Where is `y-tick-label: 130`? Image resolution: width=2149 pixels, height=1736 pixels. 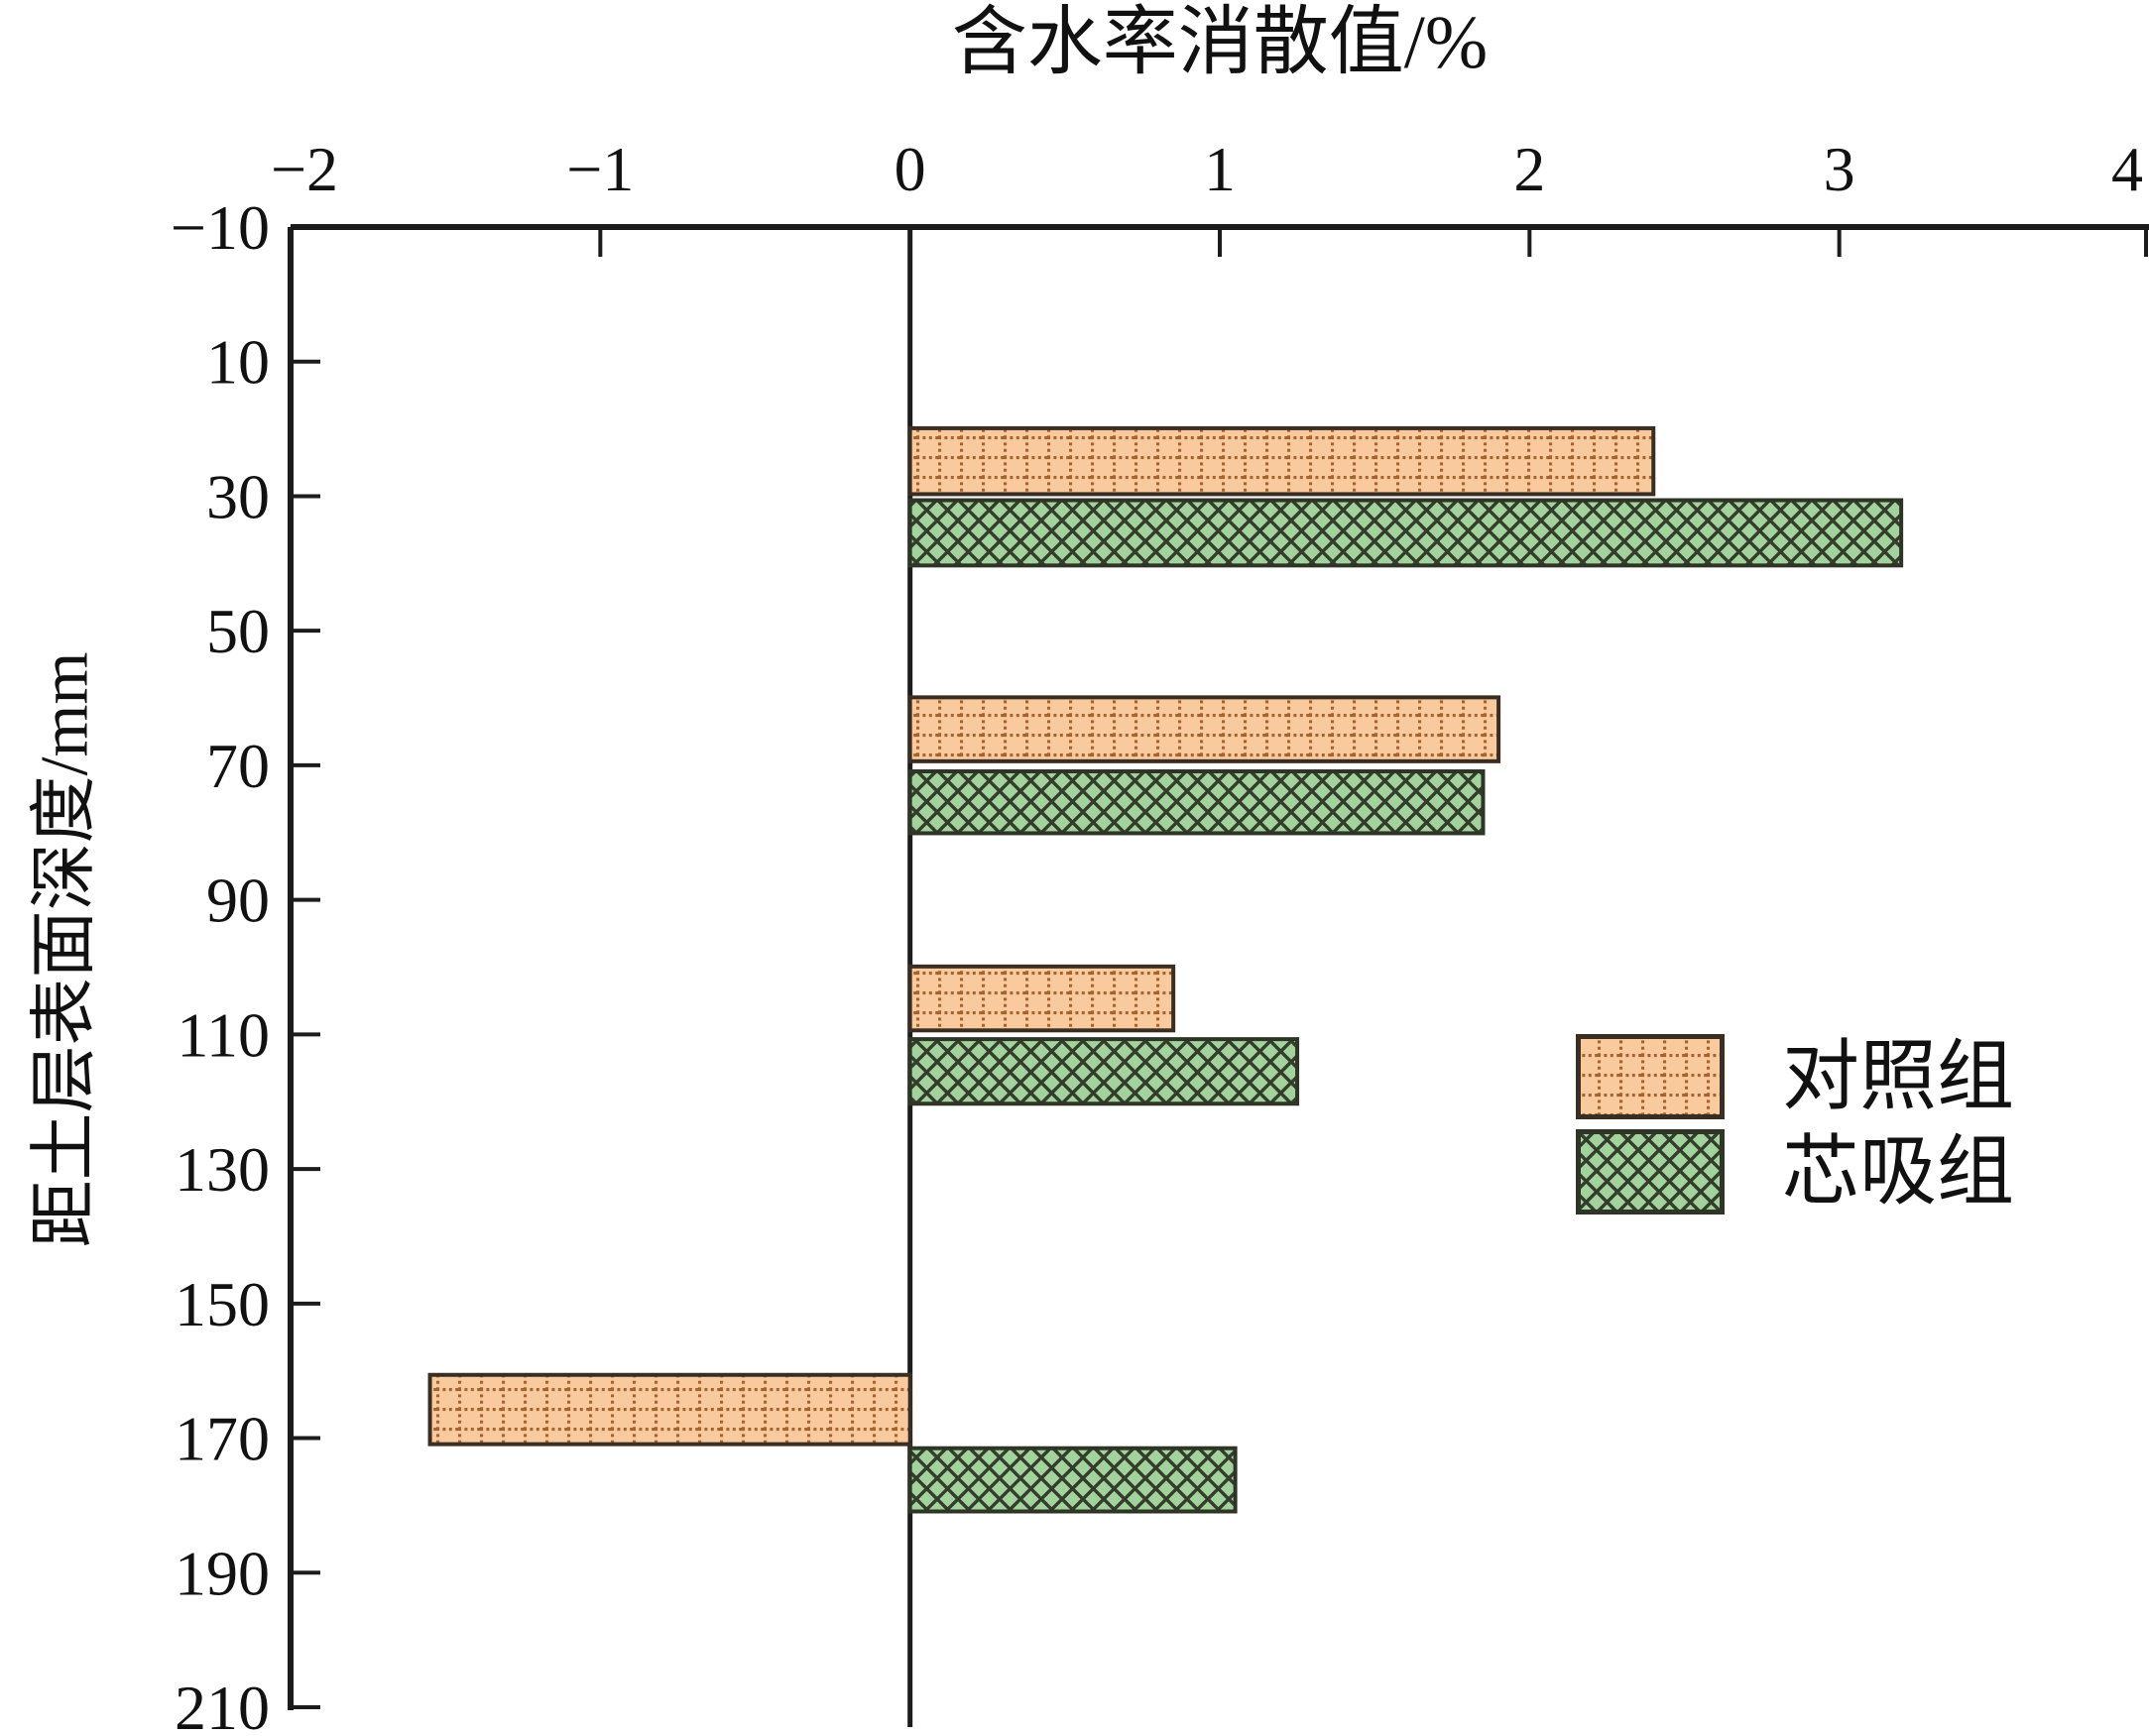 y-tick-label: 130 is located at coordinates (222, 1169).